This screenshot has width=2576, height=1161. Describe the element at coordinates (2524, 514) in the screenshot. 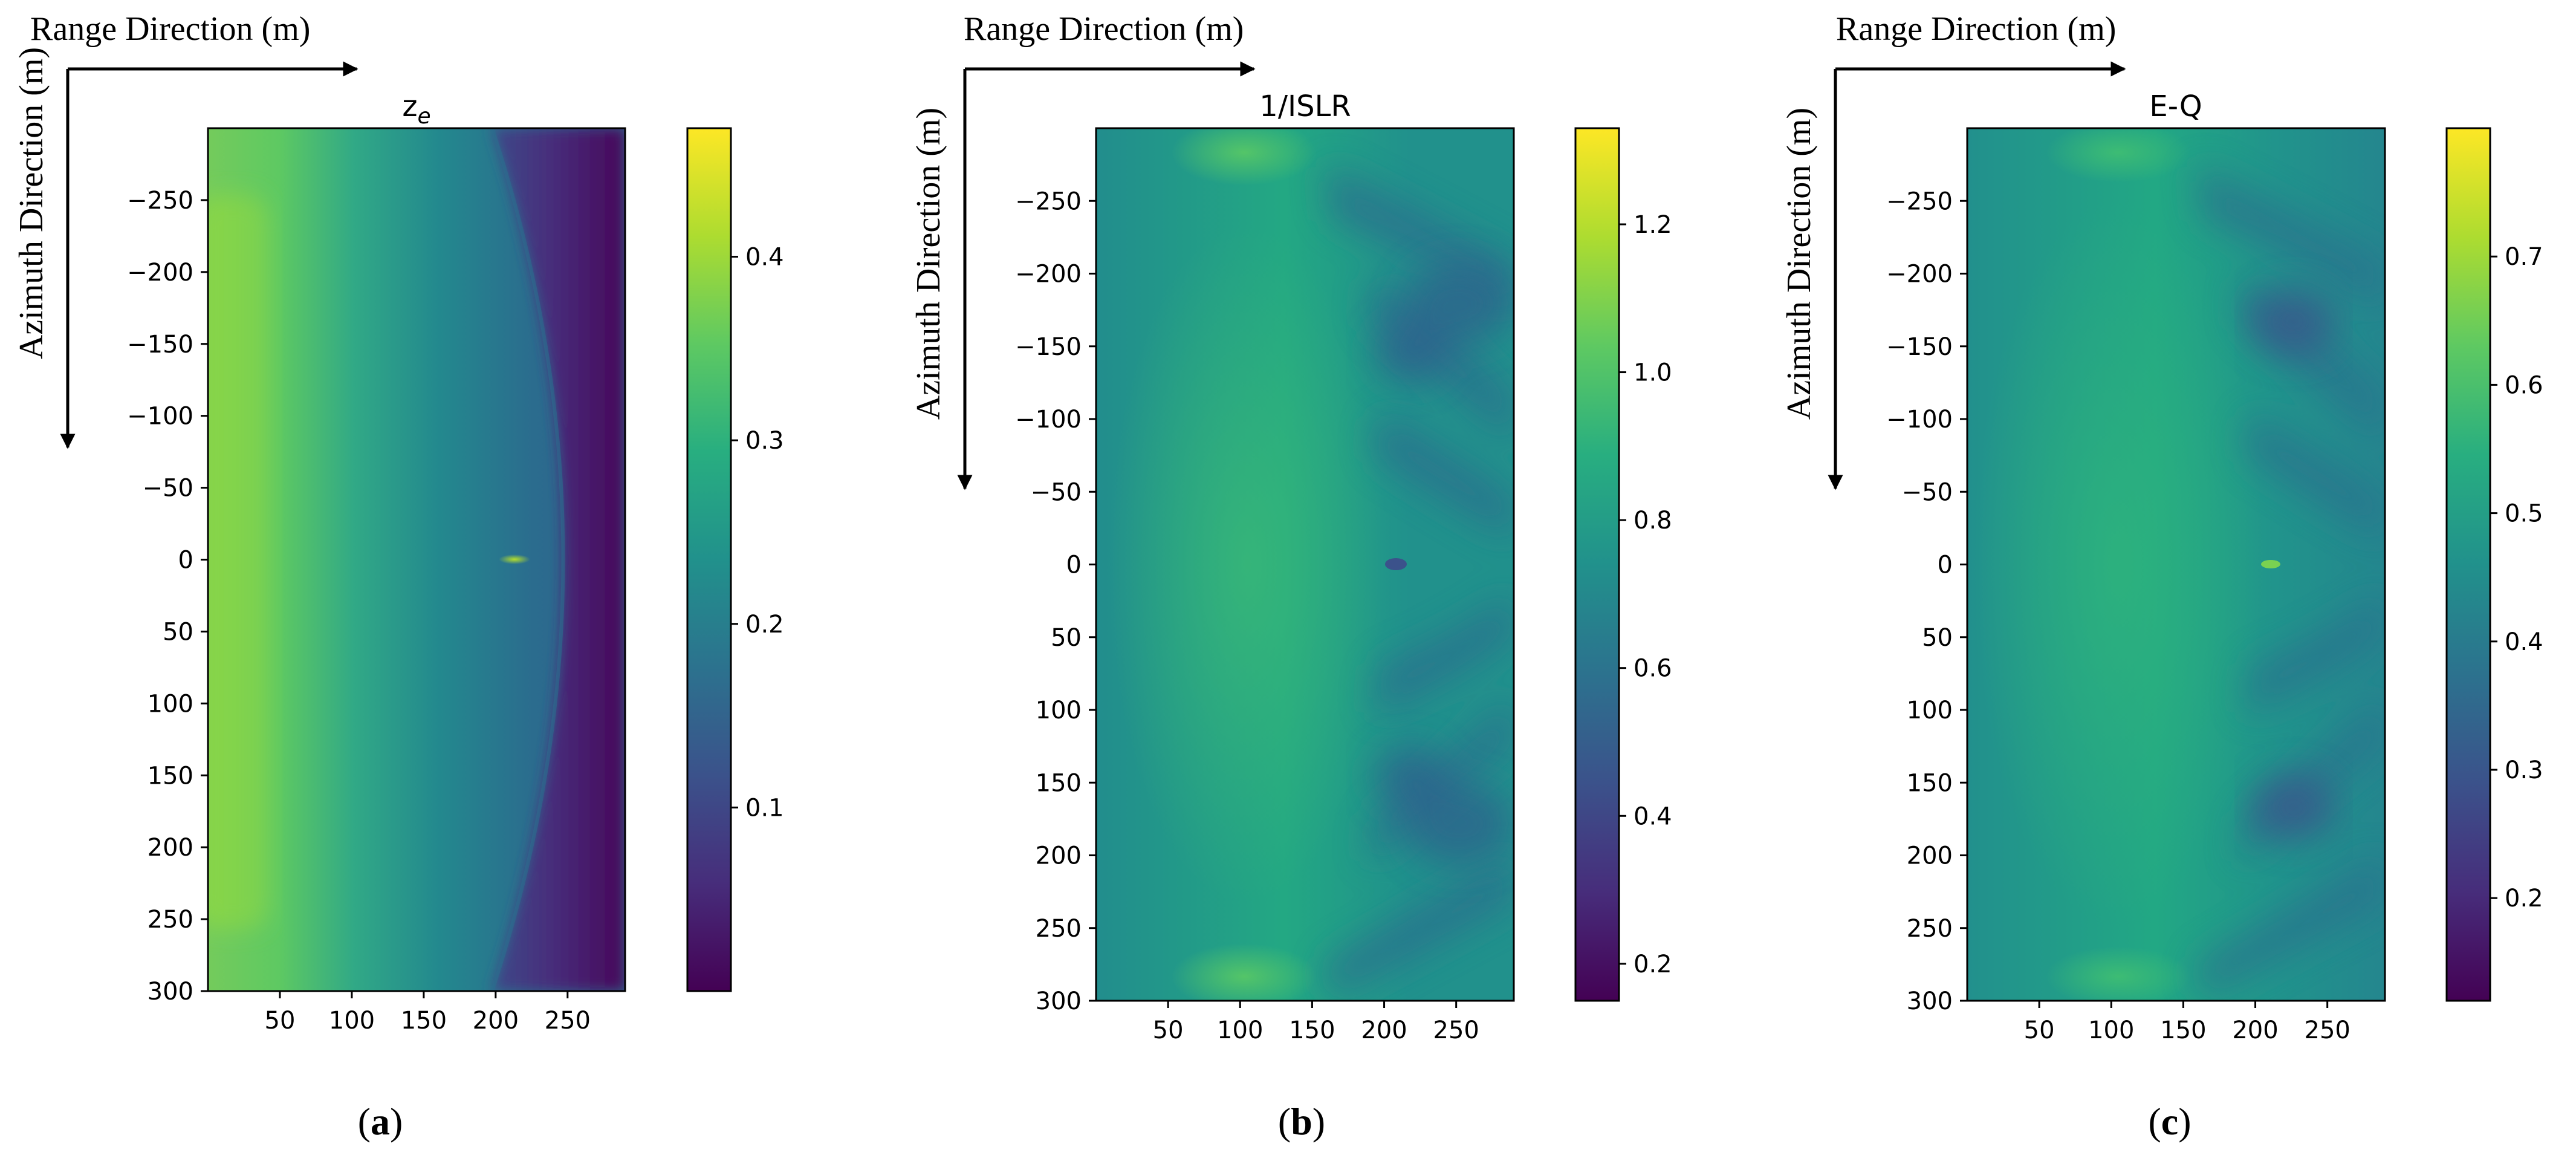

I see `colorbar-tick-label: 0.5` at that location.